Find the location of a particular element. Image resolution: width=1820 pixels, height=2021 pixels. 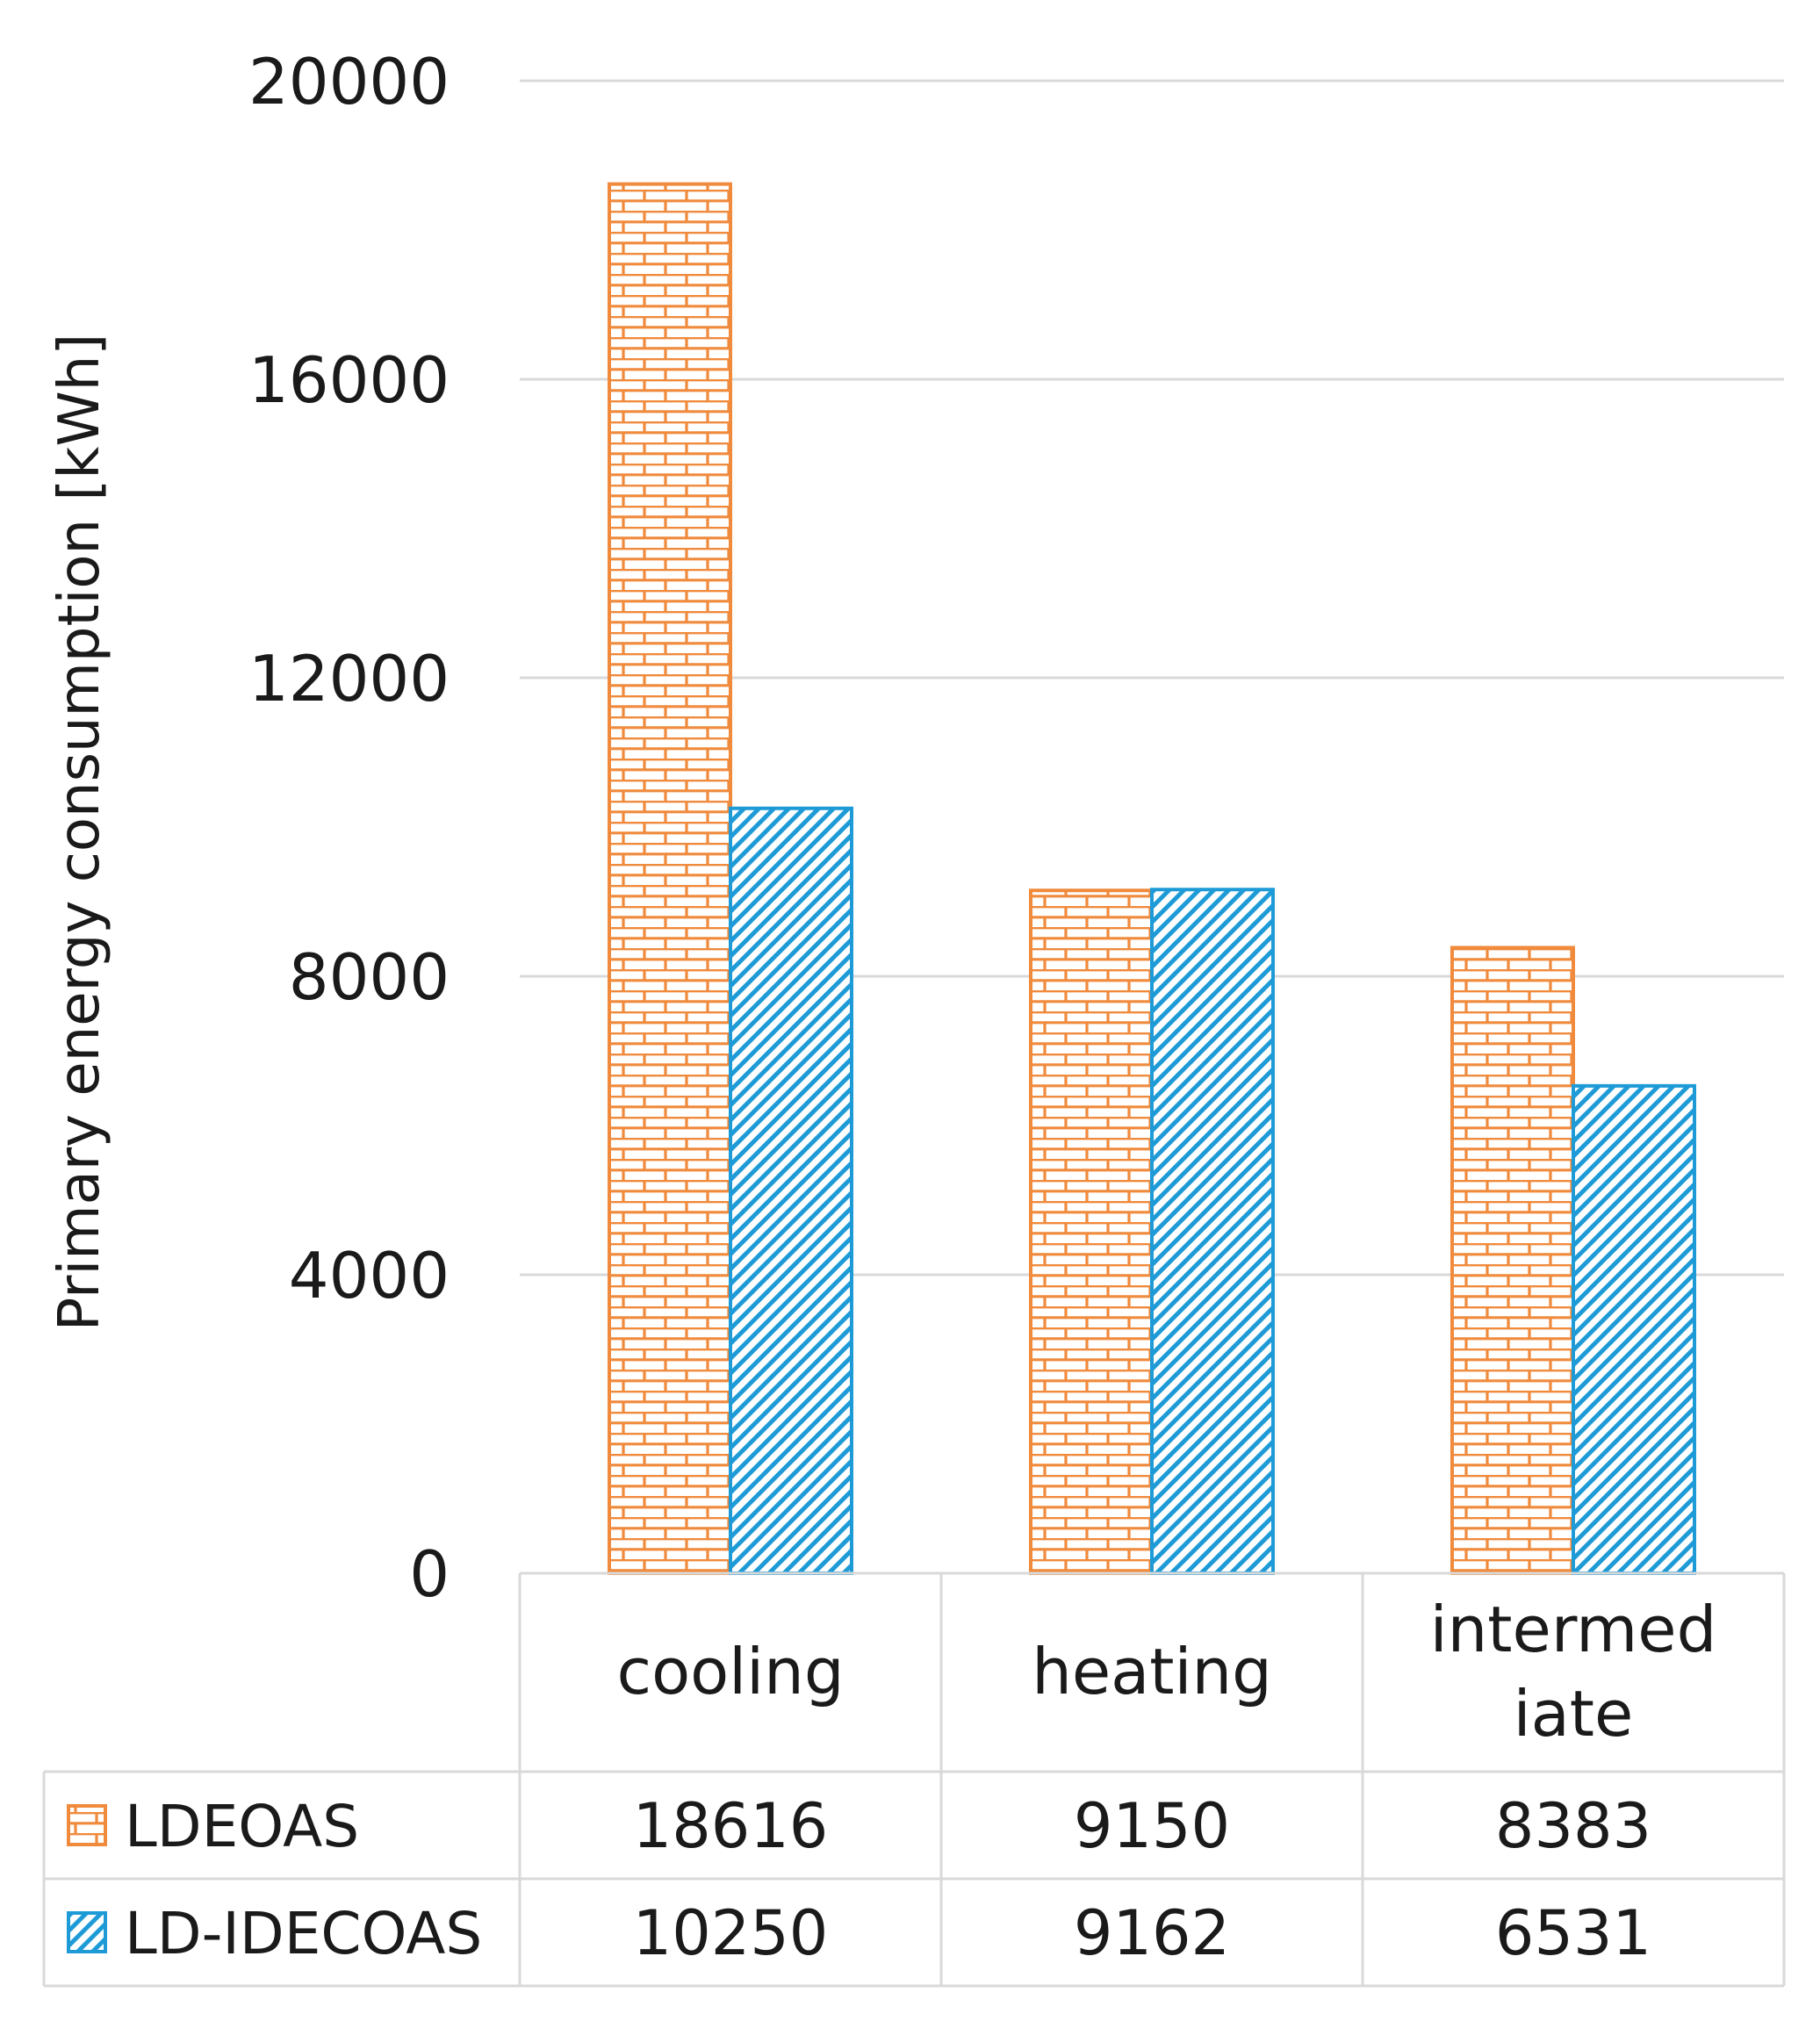

legend-label: LD-IDECOAS is located at coordinates (303, 1933).